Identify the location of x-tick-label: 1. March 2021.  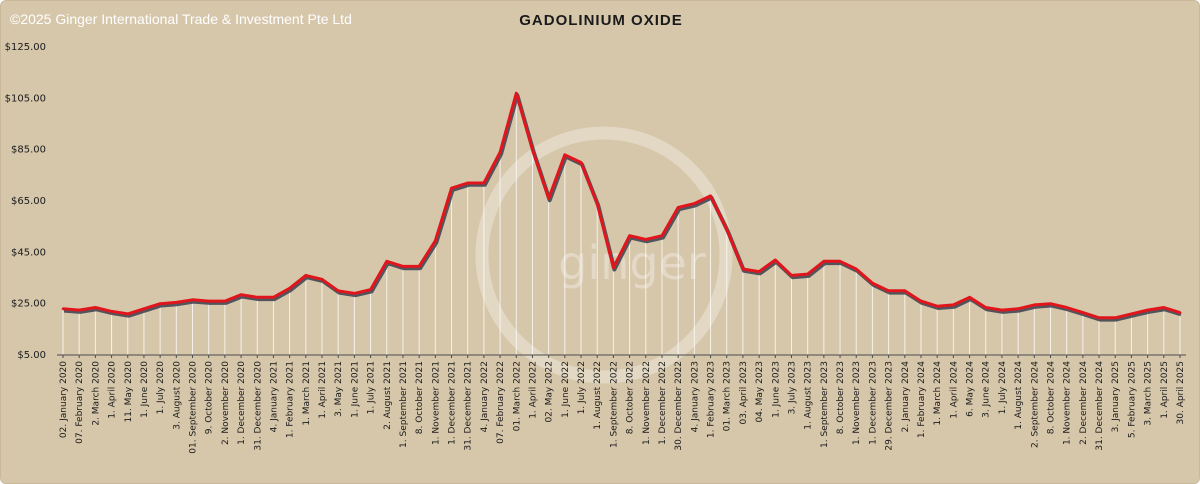
(307, 393).